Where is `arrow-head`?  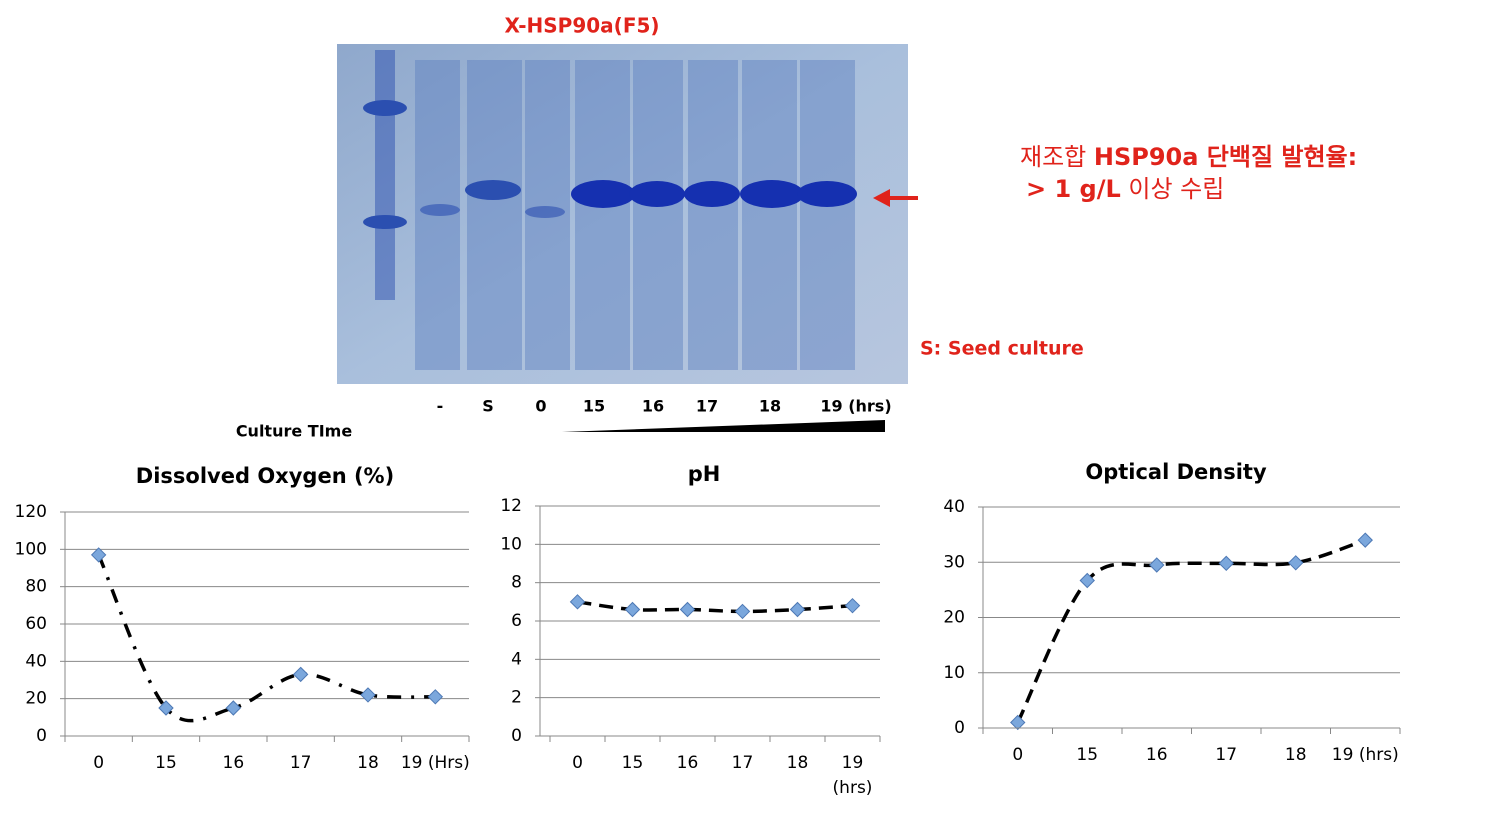 arrow-head is located at coordinates (881, 198).